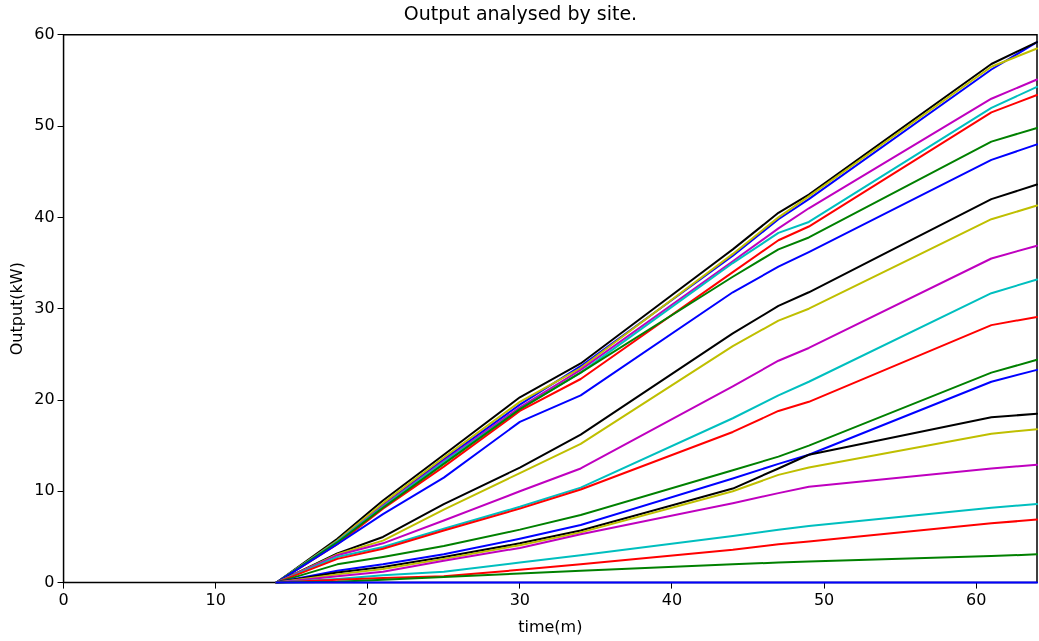 The width and height of the screenshot is (1039, 641). I want to click on x-tick-label: 60, so click(976, 600).